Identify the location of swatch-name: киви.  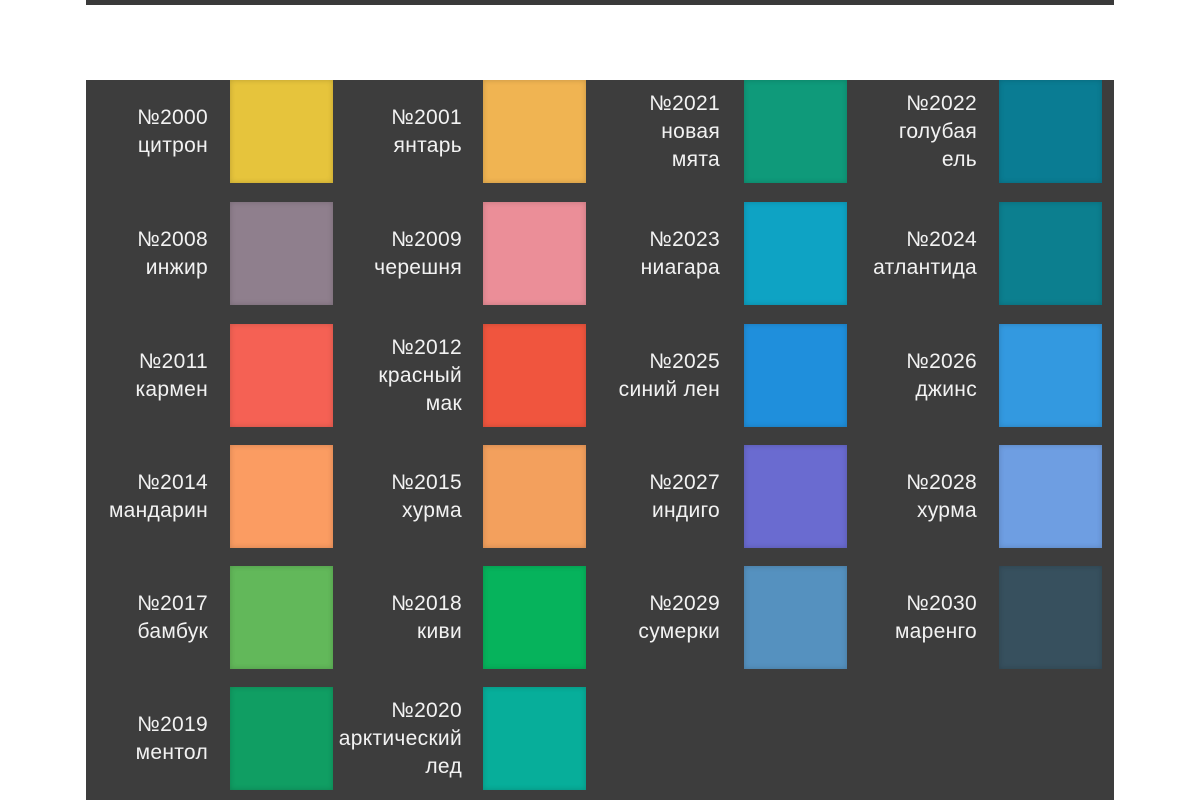
(439, 631).